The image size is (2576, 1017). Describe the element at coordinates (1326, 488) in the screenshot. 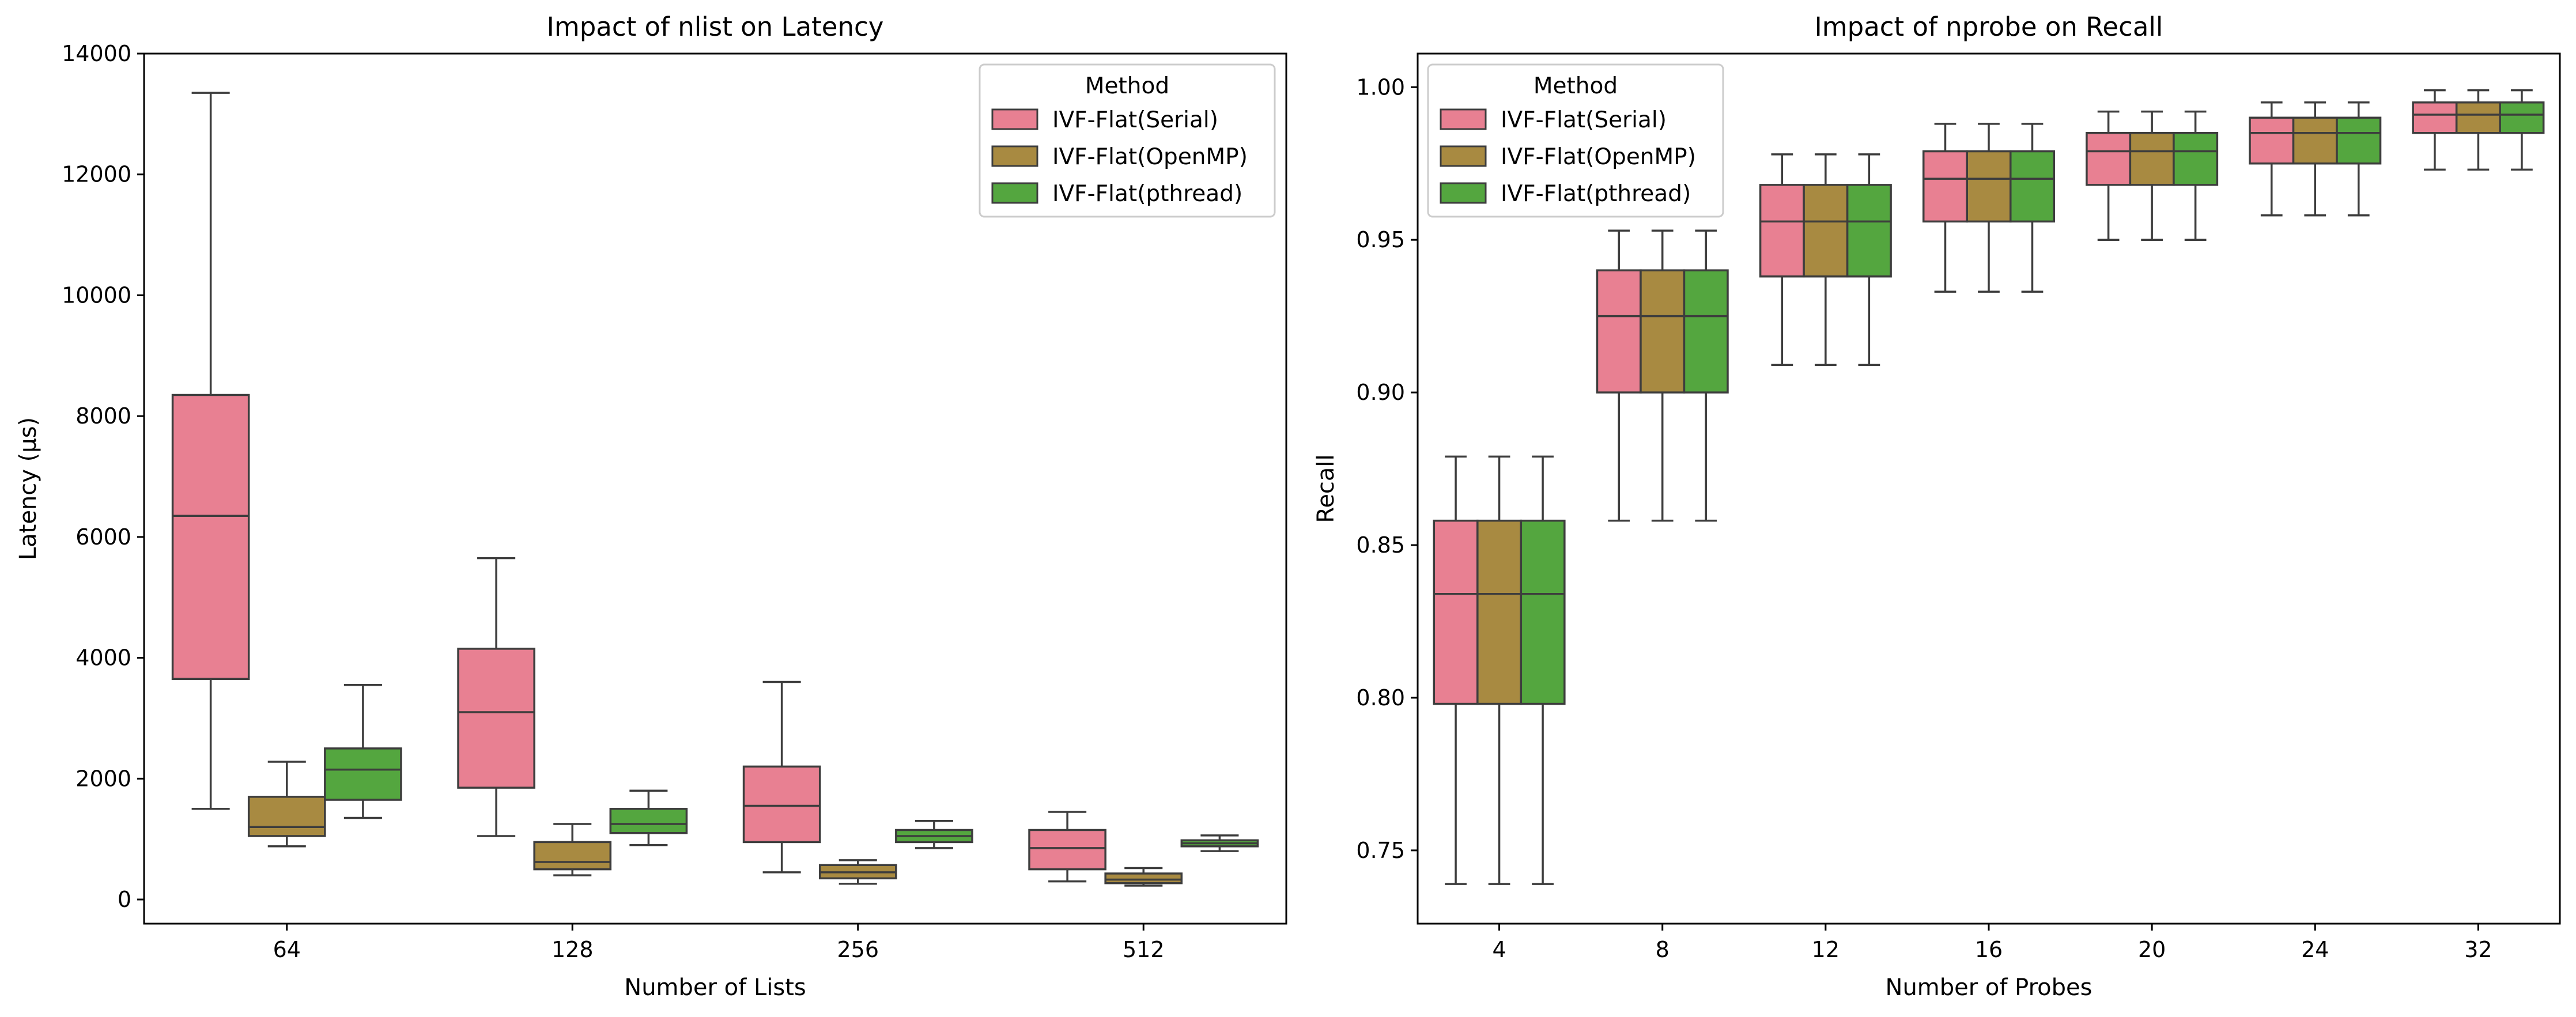

I see `y-axis-label: Recall` at that location.